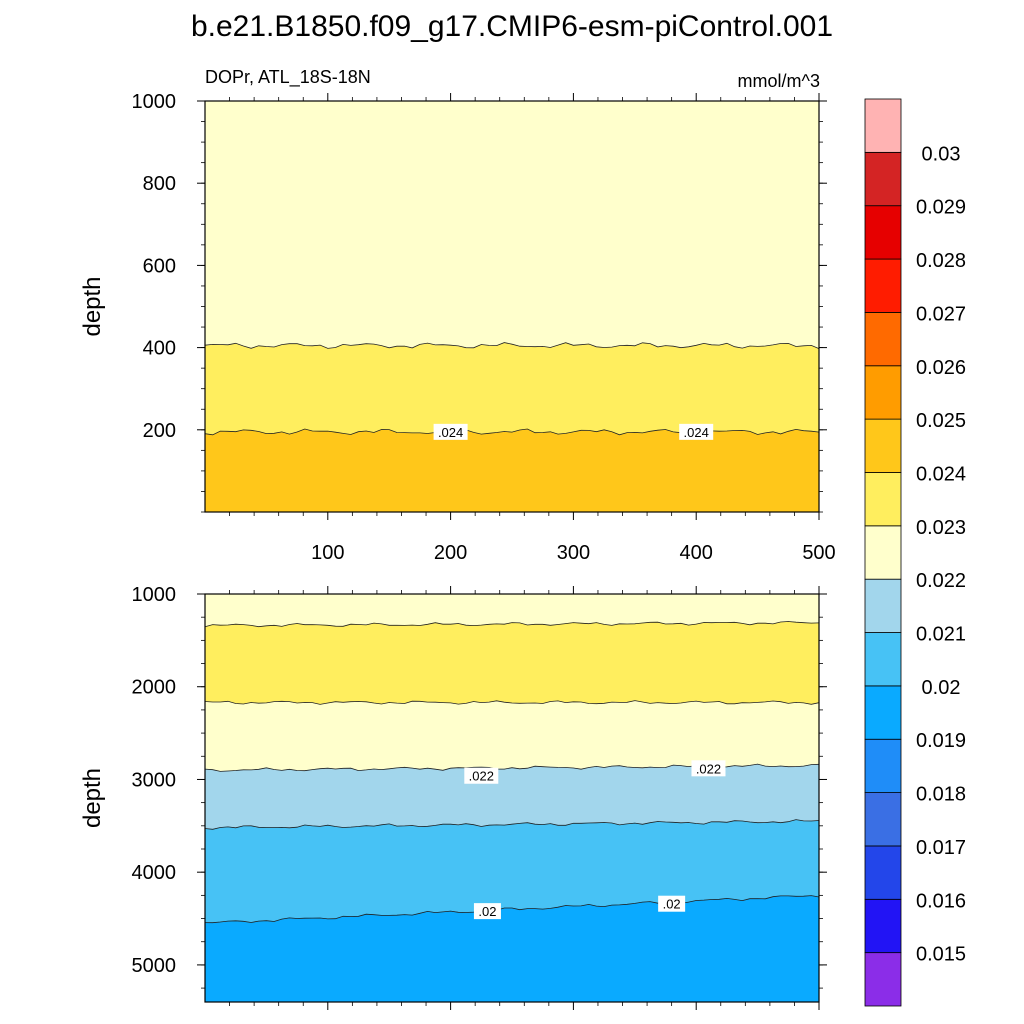 The height and width of the screenshot is (1024, 1024). Describe the element at coordinates (941, 154) in the screenshot. I see `colorbar-label: 0.03` at that location.